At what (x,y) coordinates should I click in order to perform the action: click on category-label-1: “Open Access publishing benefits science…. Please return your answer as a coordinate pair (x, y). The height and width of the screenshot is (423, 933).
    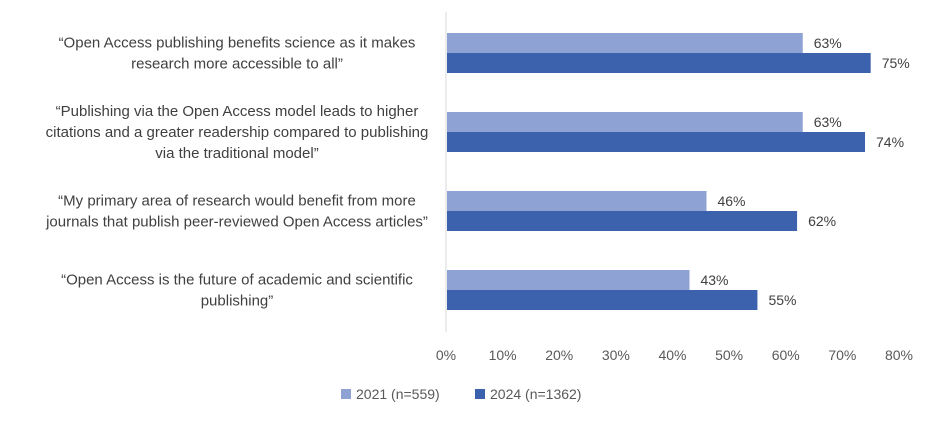
    Looking at the image, I should click on (237, 54).